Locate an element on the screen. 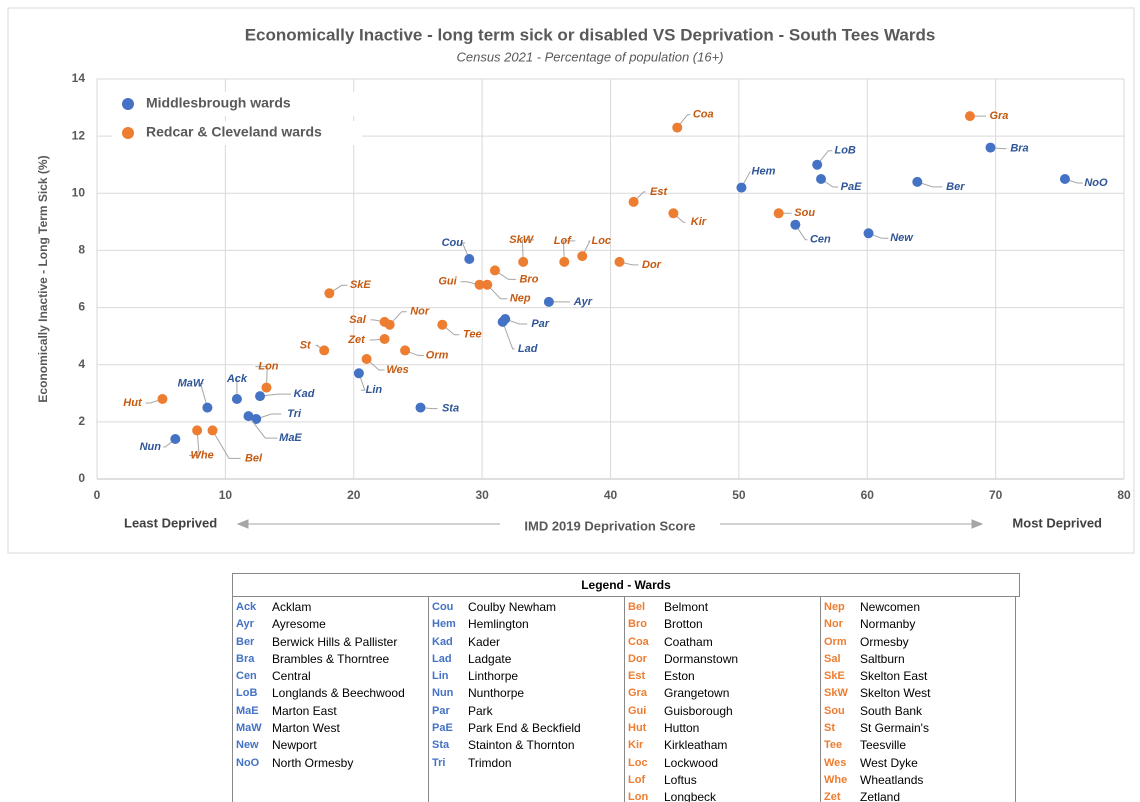 Image resolution: width=1140 pixels, height=802 pixels. point-label: Tee is located at coordinates (472, 335).